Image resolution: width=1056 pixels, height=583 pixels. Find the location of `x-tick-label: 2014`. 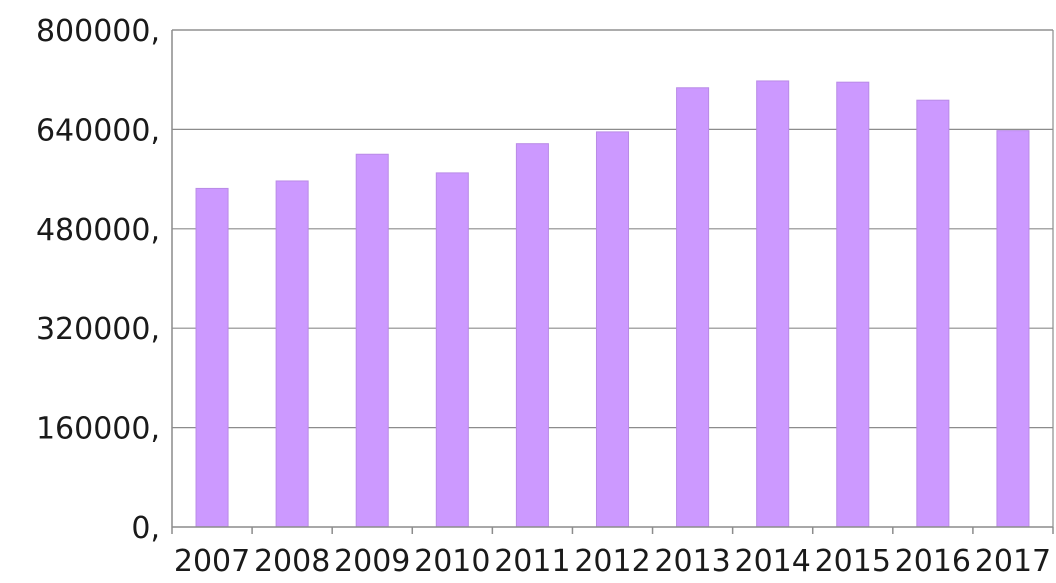

x-tick-label: 2014 is located at coordinates (773, 561).